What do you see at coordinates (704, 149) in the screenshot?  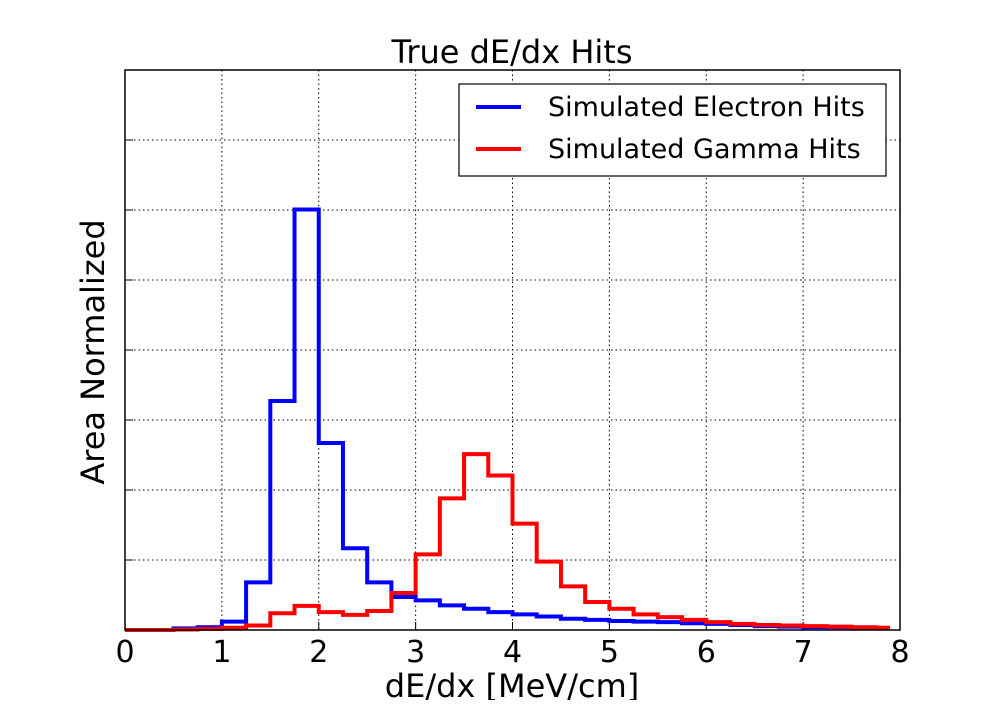 I see `legend-label-gamma: Simulated Gamma Hits` at bounding box center [704, 149].